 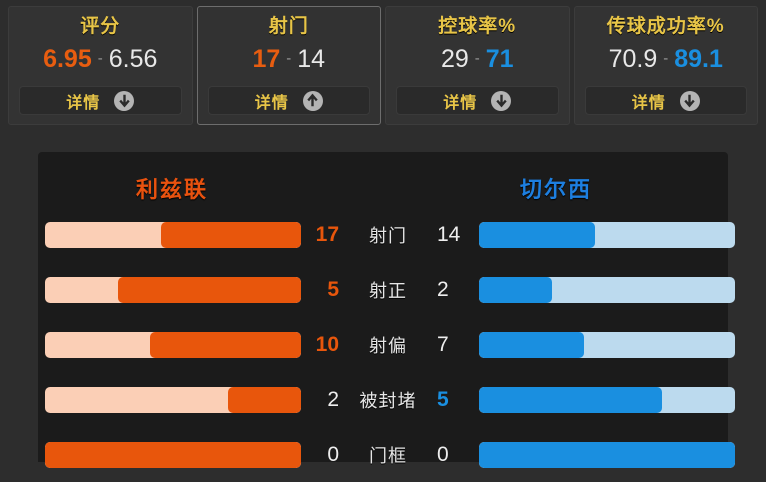 I want to click on home-stat-value: 5, so click(x=333, y=289).